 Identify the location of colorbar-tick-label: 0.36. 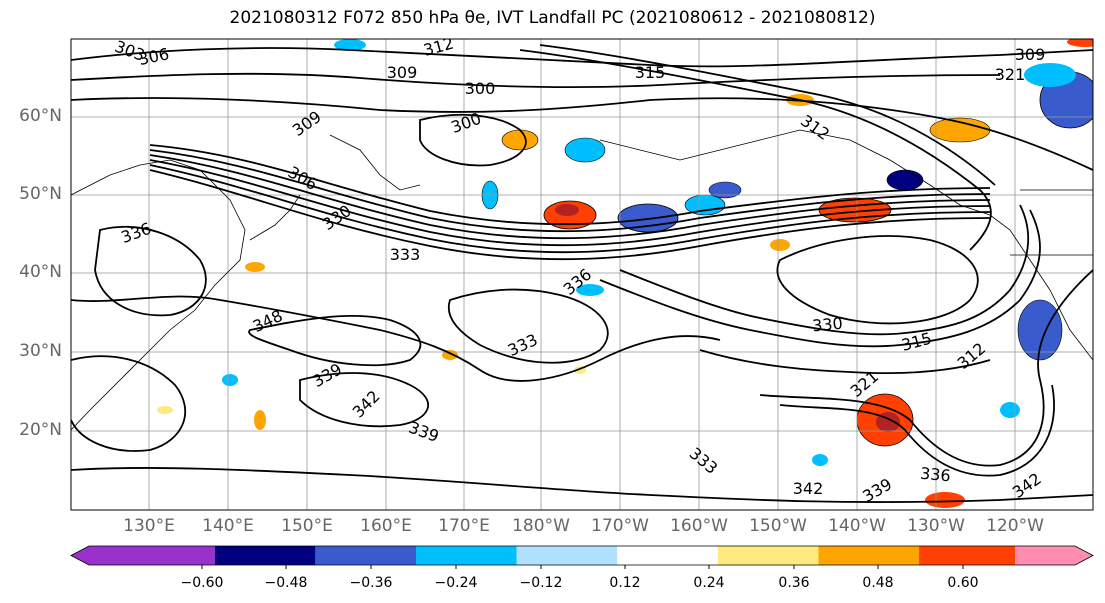
(794, 583).